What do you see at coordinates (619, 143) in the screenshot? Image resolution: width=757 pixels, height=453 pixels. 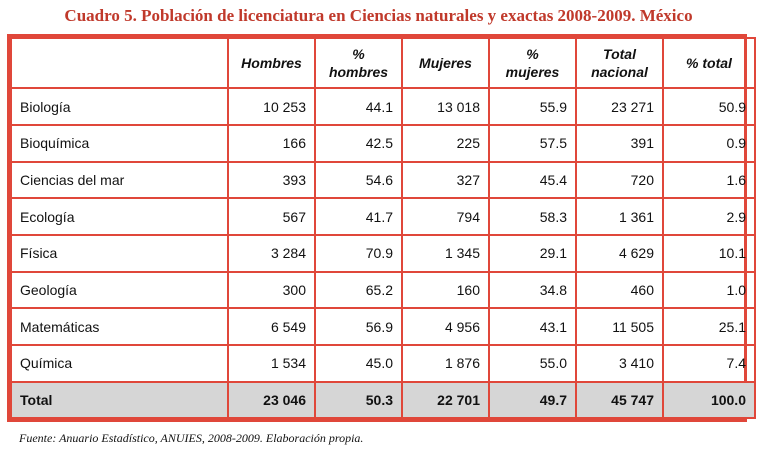 I see `cell-total: 391` at bounding box center [619, 143].